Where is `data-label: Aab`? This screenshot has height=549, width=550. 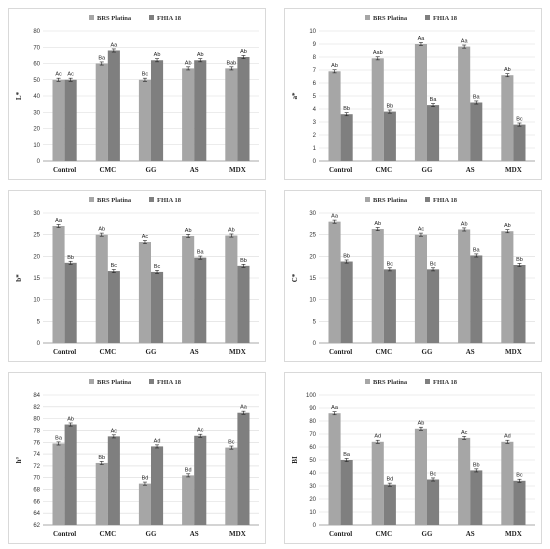 data-label: Aab is located at coordinates (378, 53).